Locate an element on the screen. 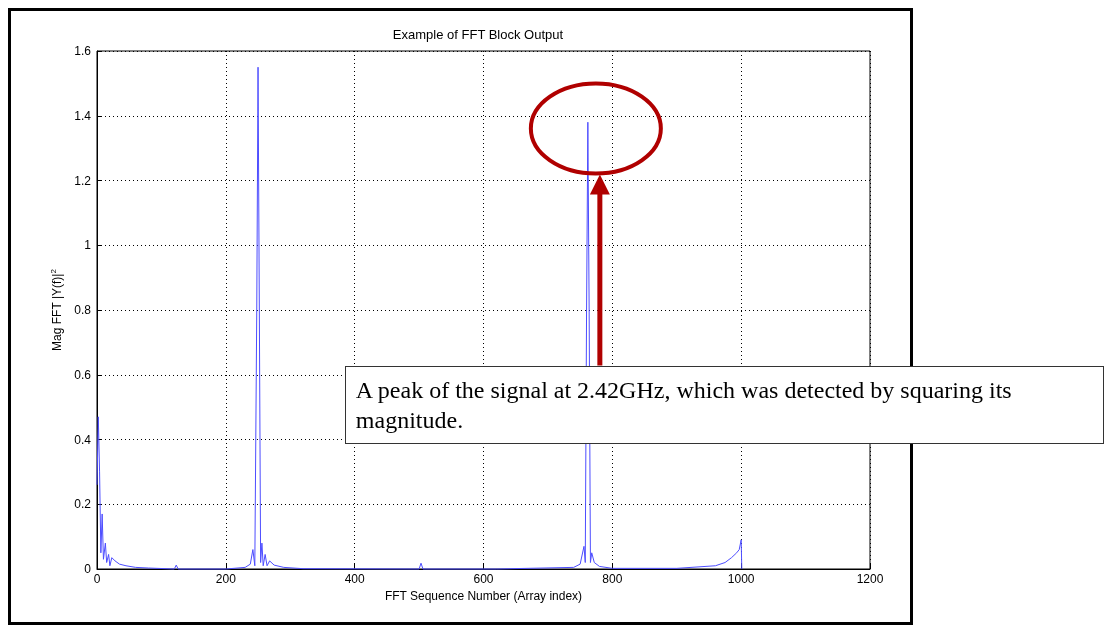  y-tick-label: 1.2 is located at coordinates (83, 180).